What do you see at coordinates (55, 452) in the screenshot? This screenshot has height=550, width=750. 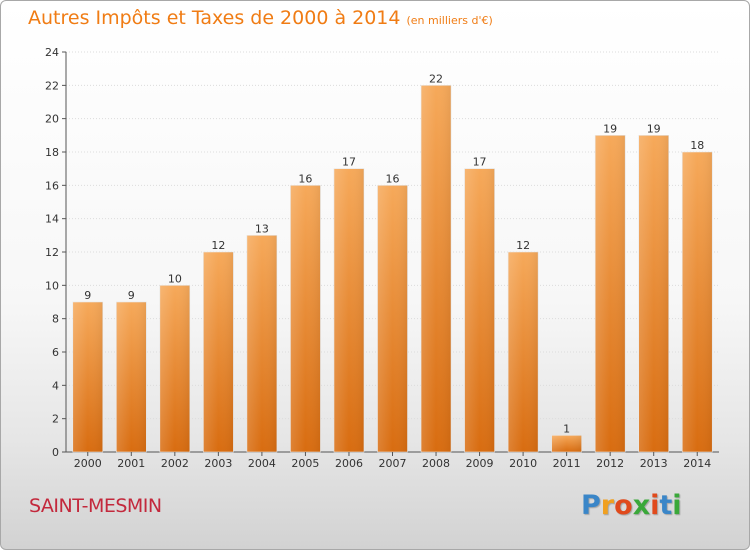 I see `y-tick-label: 0` at bounding box center [55, 452].